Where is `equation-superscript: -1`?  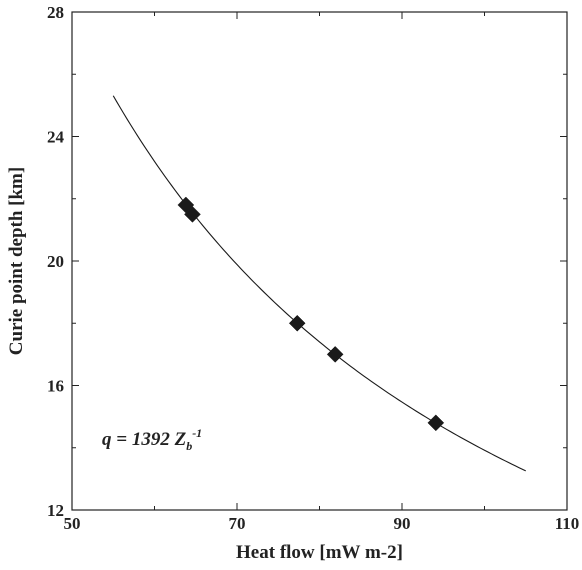
equation-superscript: -1 is located at coordinates (197, 433).